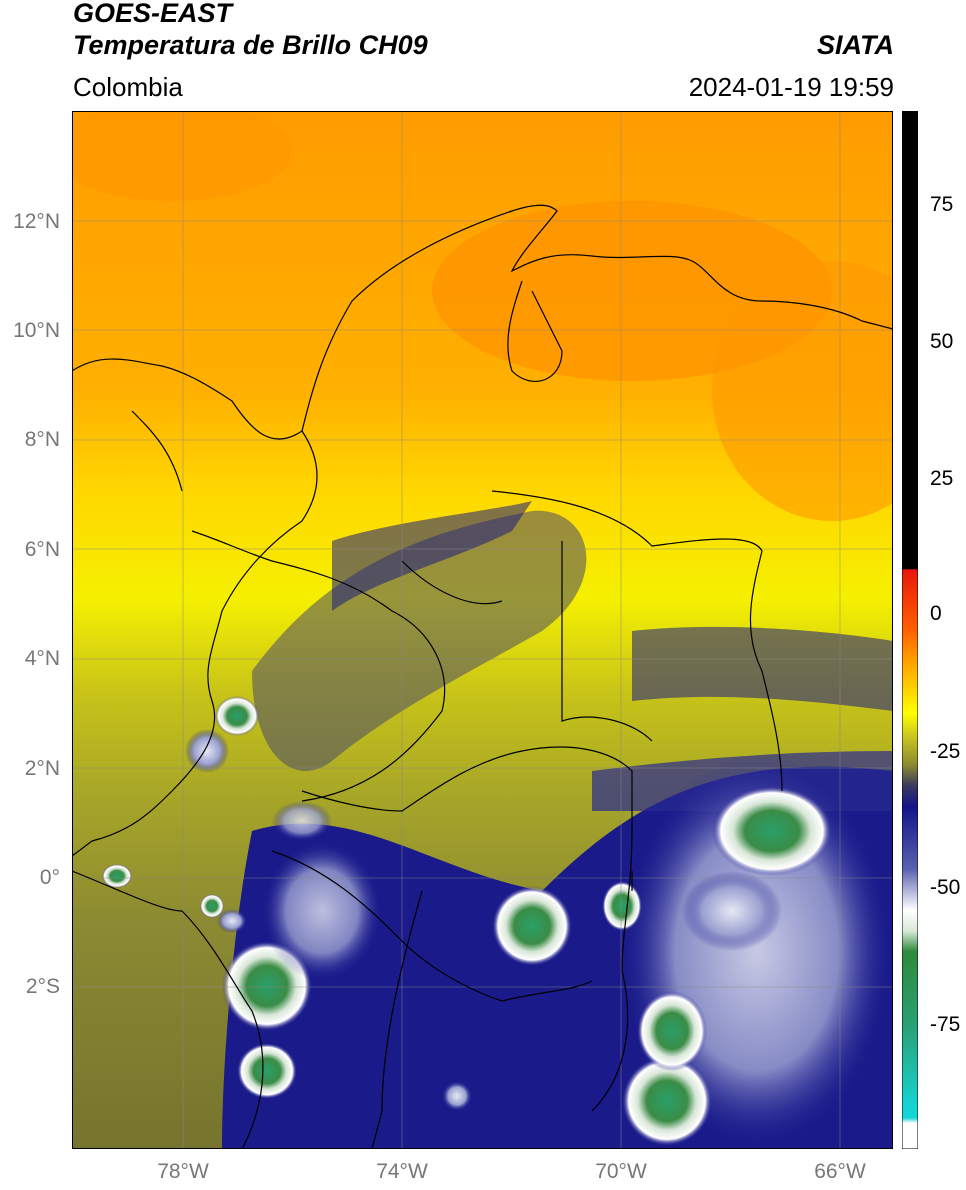  Describe the element at coordinates (42, 768) in the screenshot. I see `lat-label-2n: 2°N` at that location.